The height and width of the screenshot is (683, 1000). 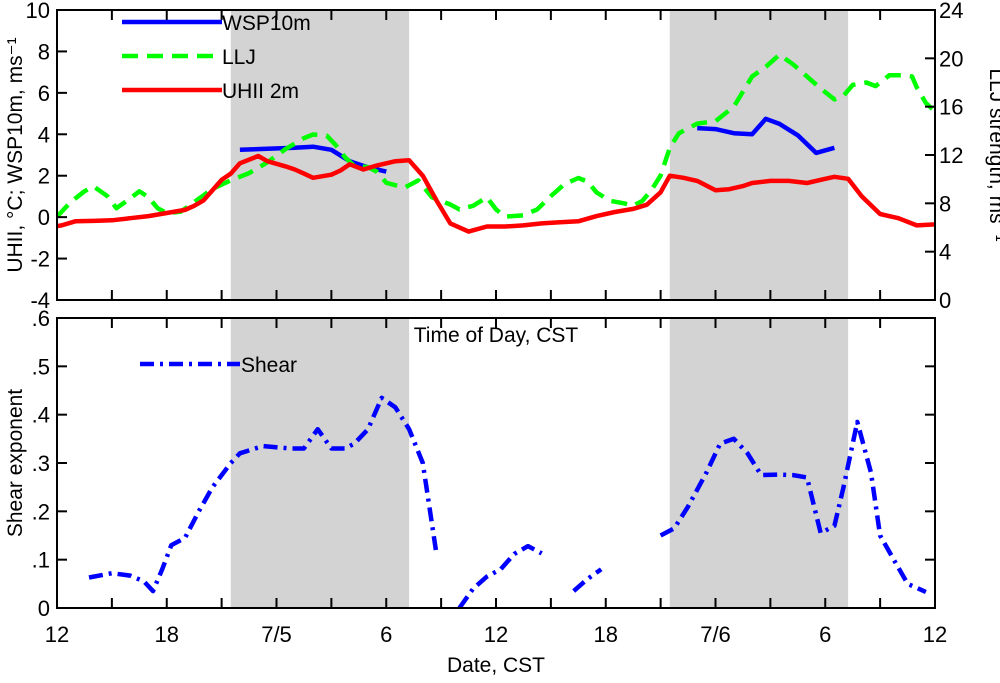 I want to click on bottom-ytick-label: .5, so click(x=41, y=366).